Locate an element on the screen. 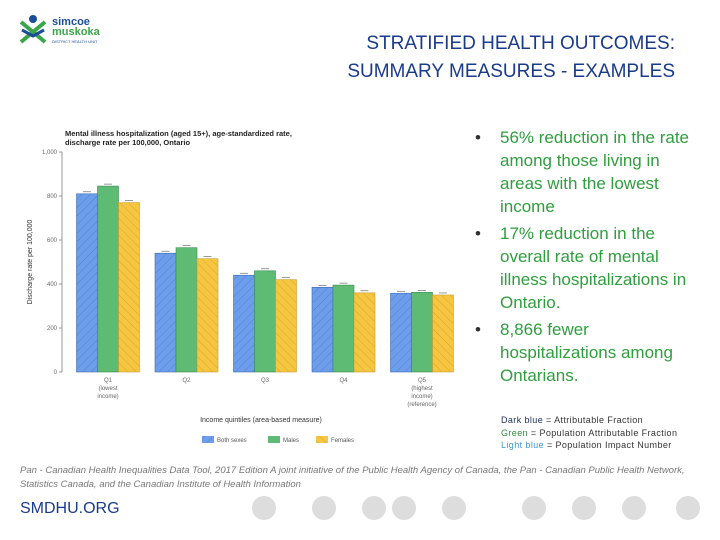  logo-subtext: DISTRICT HEALTH UNIT is located at coordinates (75, 41).